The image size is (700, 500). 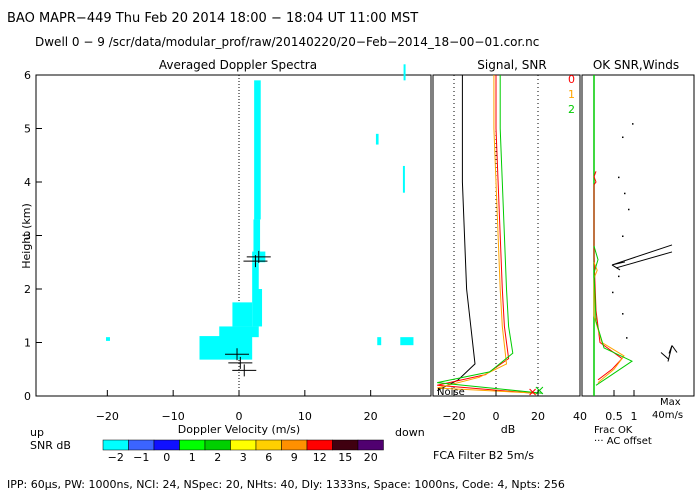 What do you see at coordinates (538, 416) in the screenshot?
I see `signal-tick-label-2: 20` at bounding box center [538, 416].